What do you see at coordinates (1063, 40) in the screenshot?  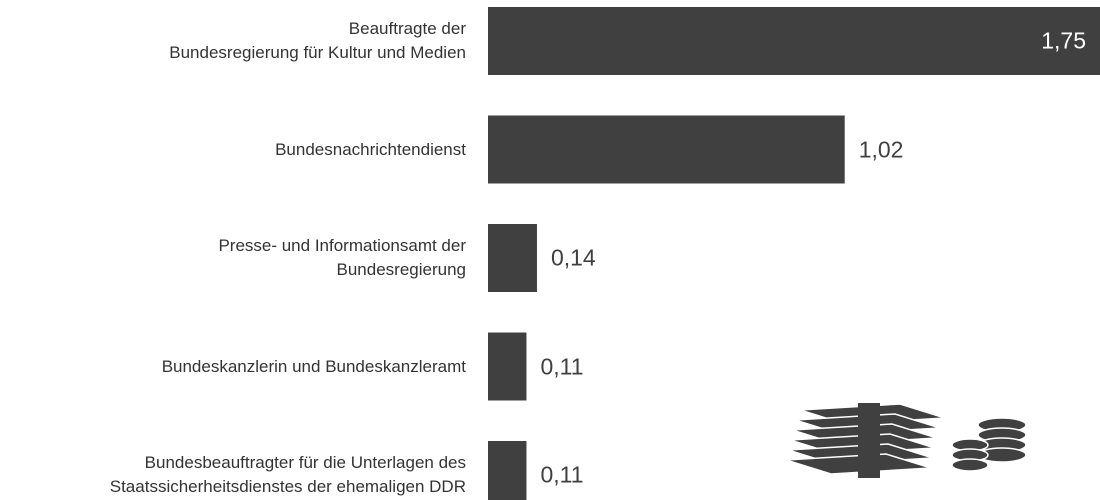 I see `value-label: 1,75` at bounding box center [1063, 40].